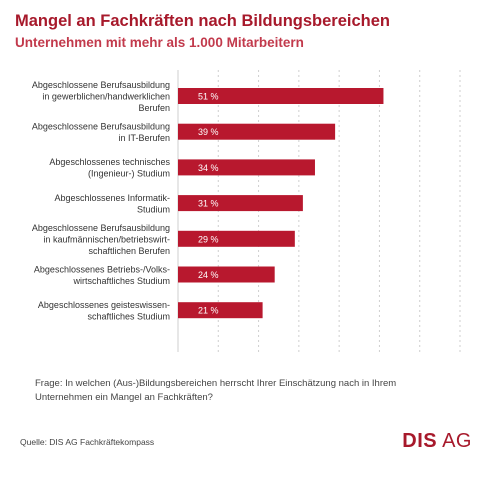 Image resolution: width=494 pixels, height=480 pixels. I want to click on bar-value-label: 39 %, so click(208, 132).